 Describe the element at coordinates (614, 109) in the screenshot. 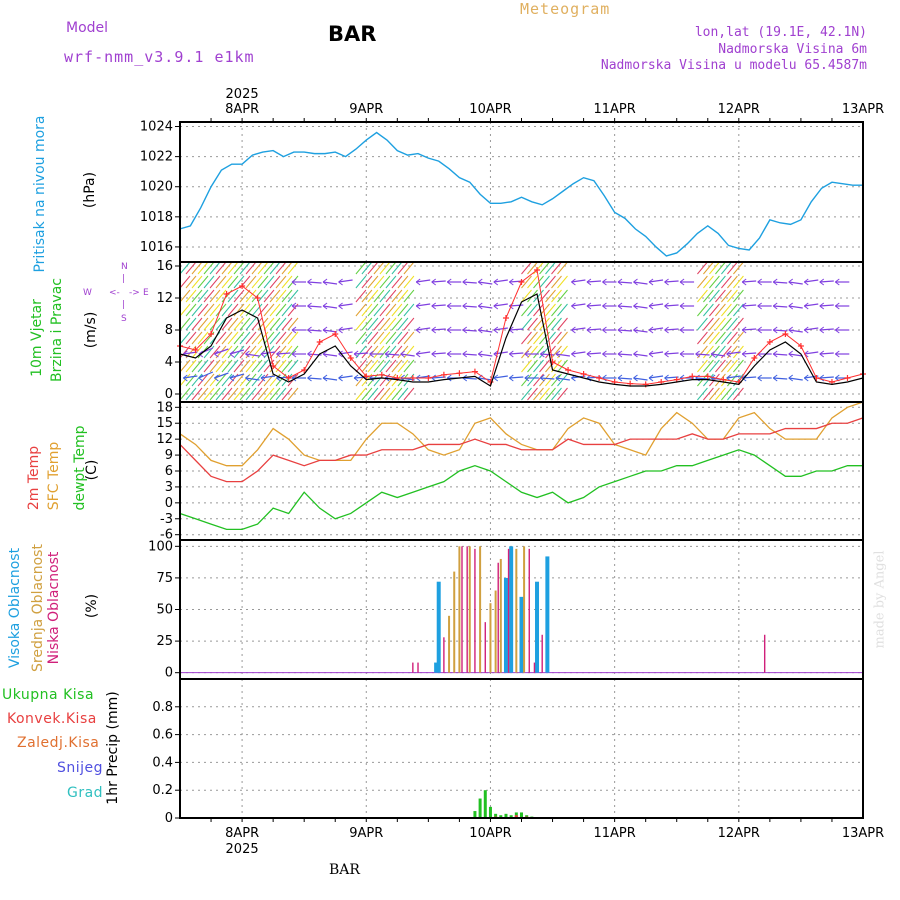

I see `top-day-label: 11APR` at that location.